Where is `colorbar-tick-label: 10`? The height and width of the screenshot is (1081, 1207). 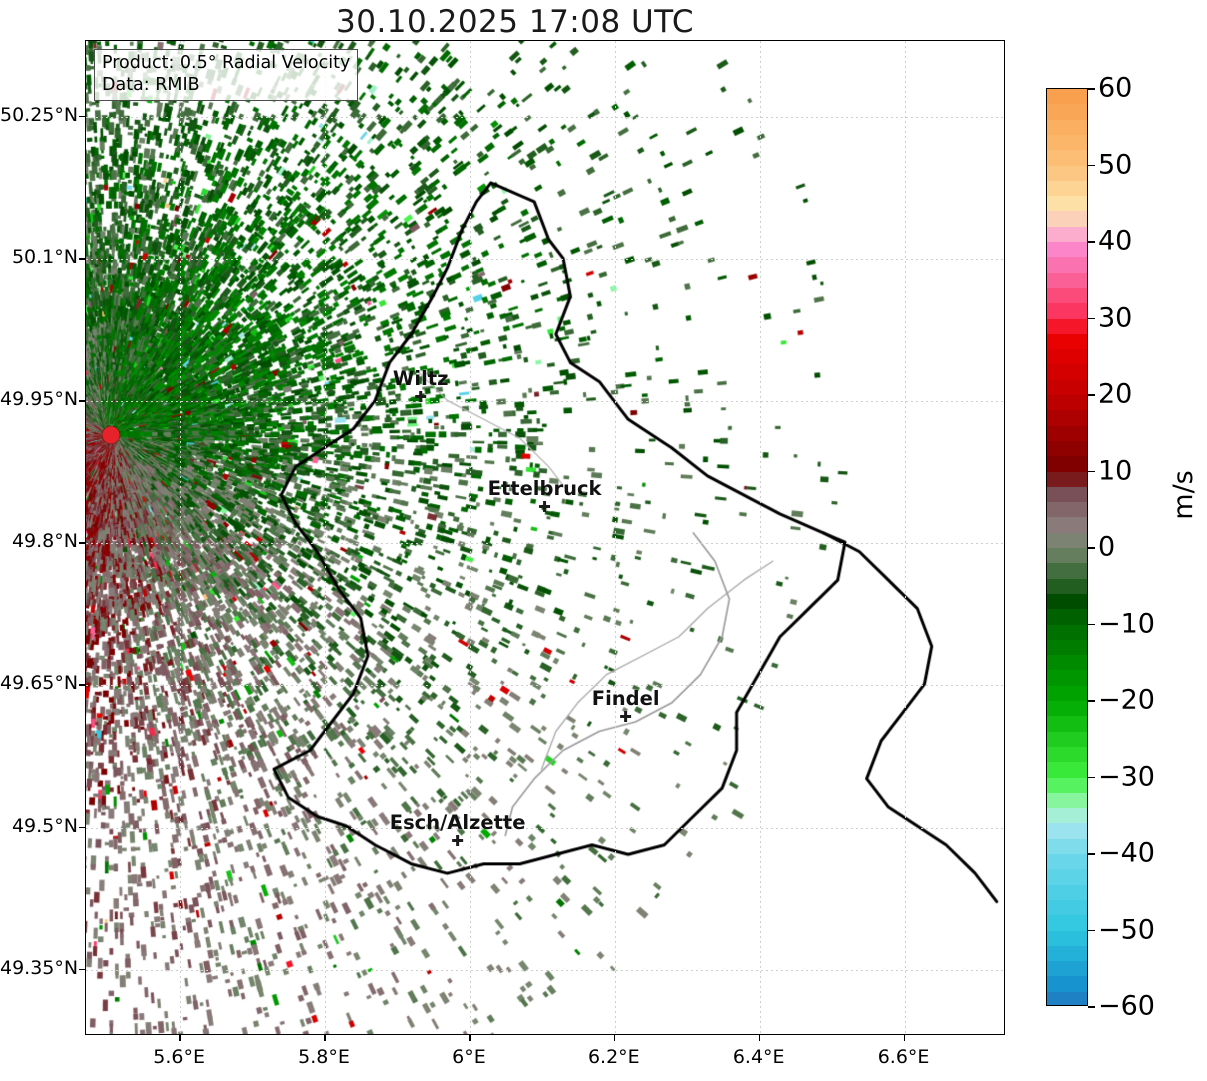 colorbar-tick-label: 10 is located at coordinates (1115, 470).